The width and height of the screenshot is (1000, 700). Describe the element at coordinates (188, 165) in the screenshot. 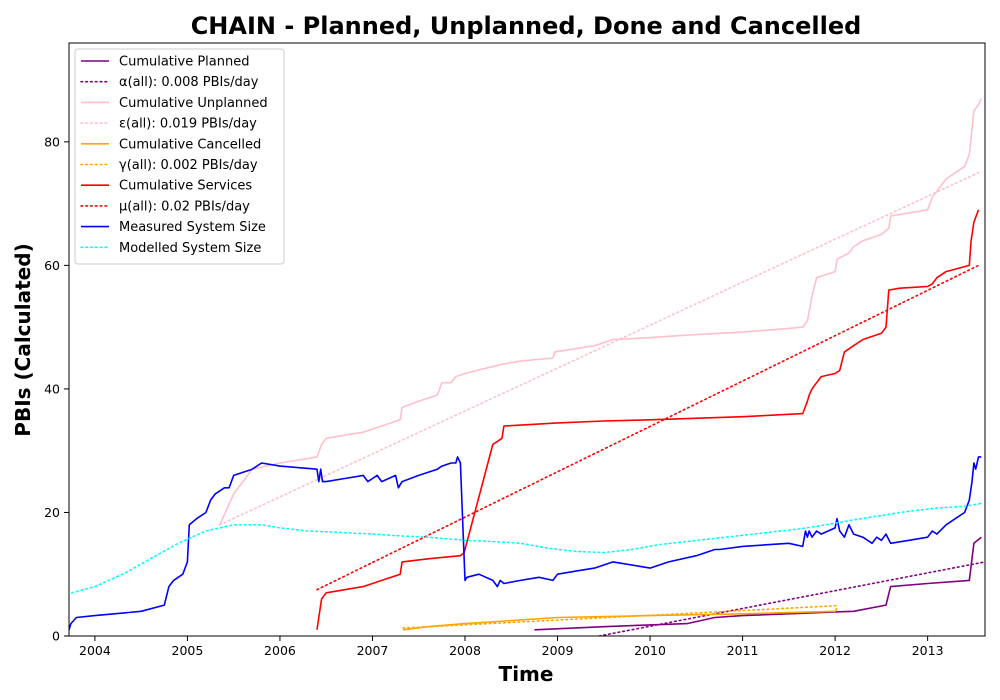

I see `legend-label-5: γ(all): 0.002 PBIs/day` at that location.